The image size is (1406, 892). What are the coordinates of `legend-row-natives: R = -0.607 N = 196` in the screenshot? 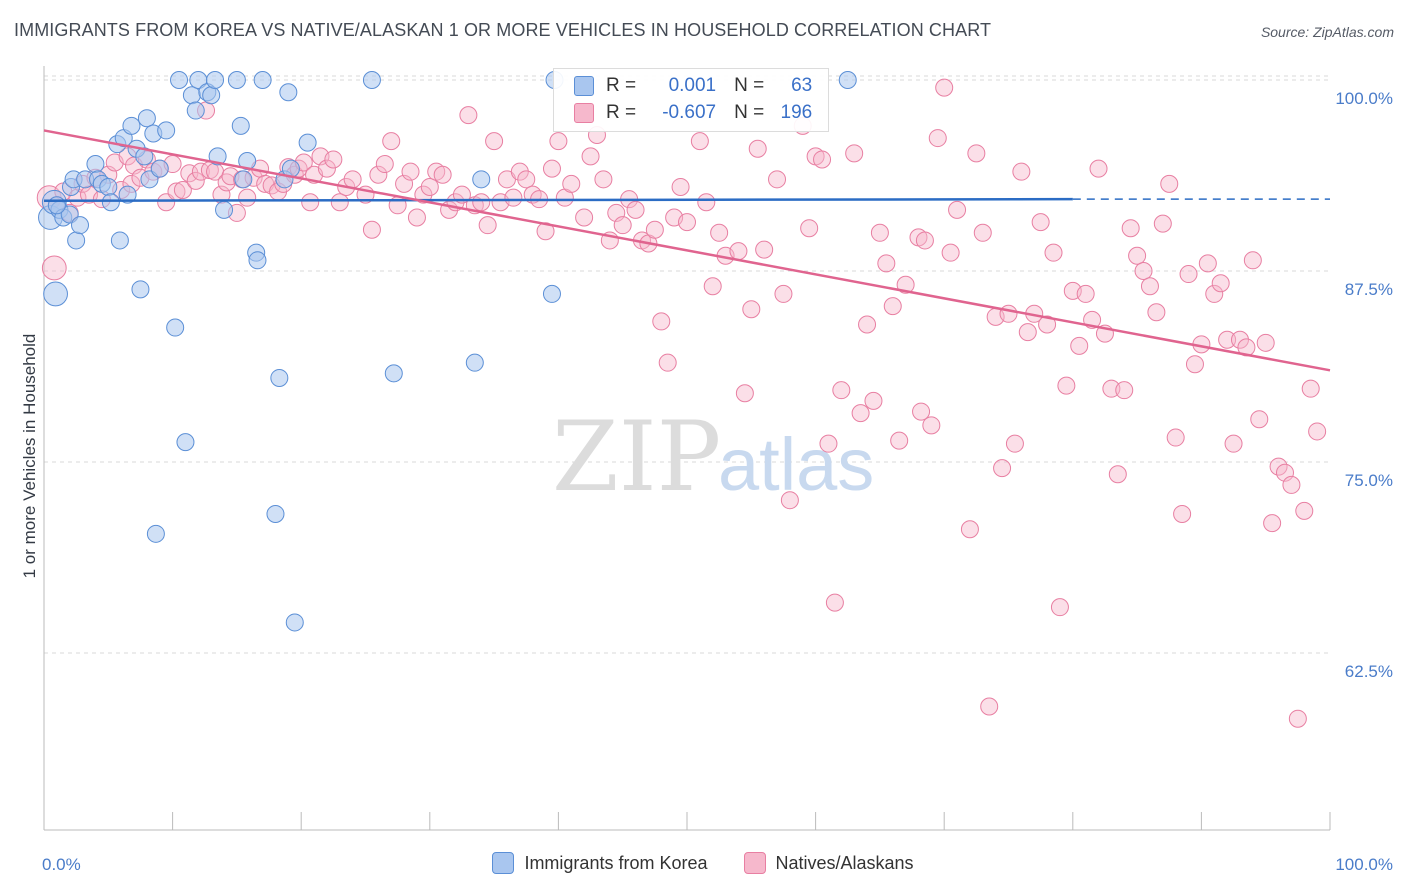 It's located at (693, 113).